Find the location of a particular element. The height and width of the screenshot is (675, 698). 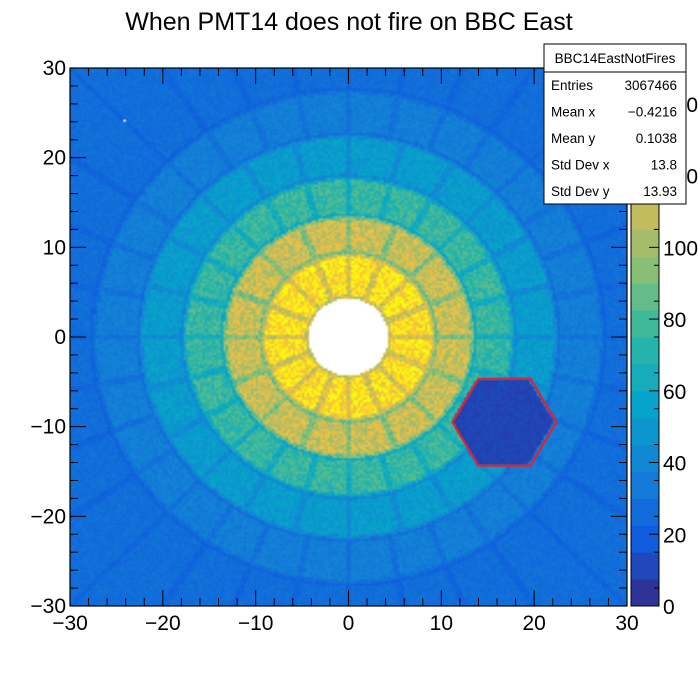

x-tick-label: 30 is located at coordinates (626, 623).